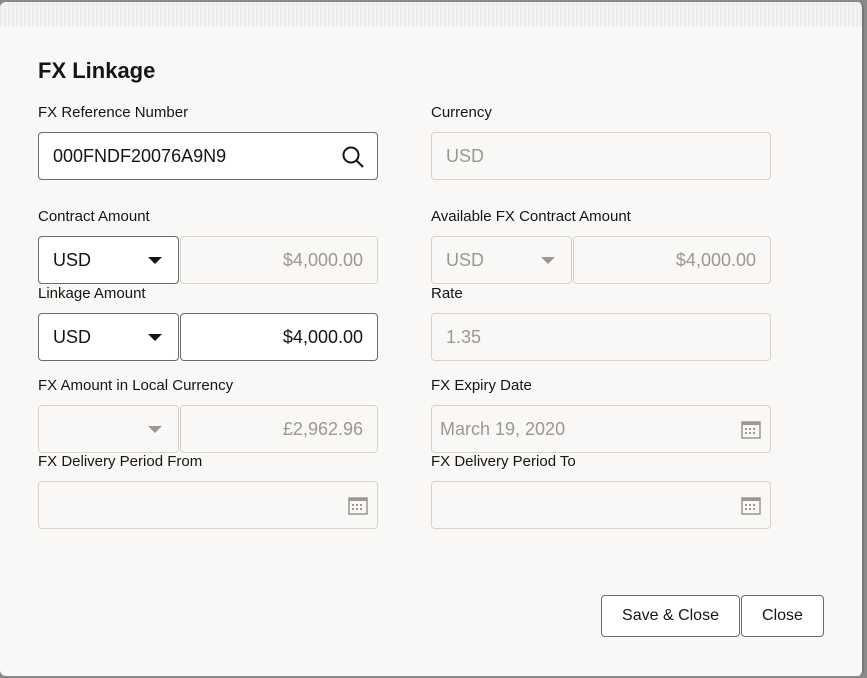  I want to click on search-icon, so click(353, 157).